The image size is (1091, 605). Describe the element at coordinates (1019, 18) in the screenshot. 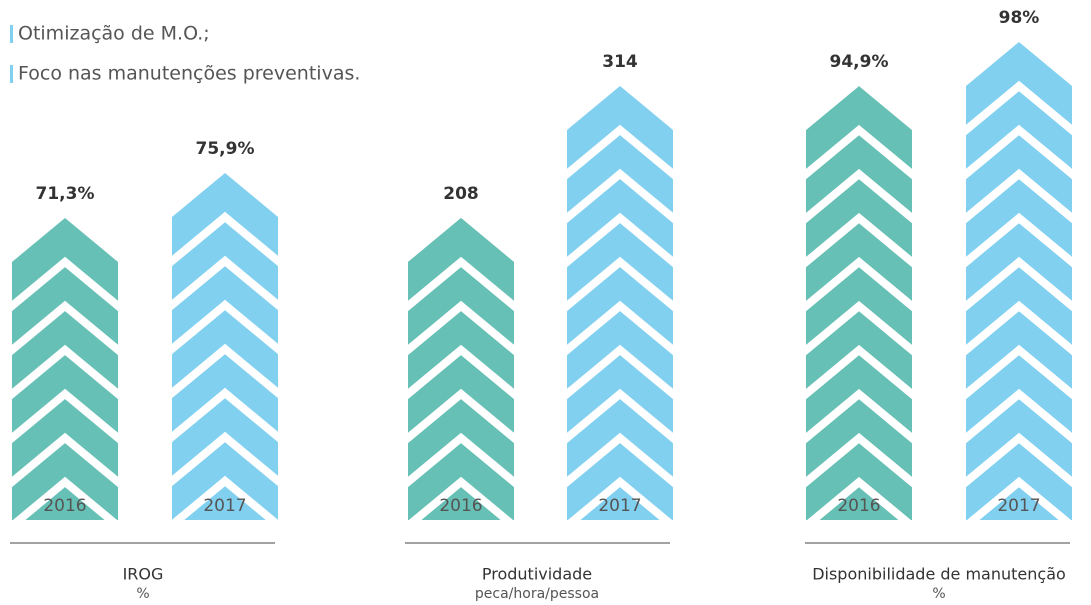

I see `value-label: 98%` at that location.